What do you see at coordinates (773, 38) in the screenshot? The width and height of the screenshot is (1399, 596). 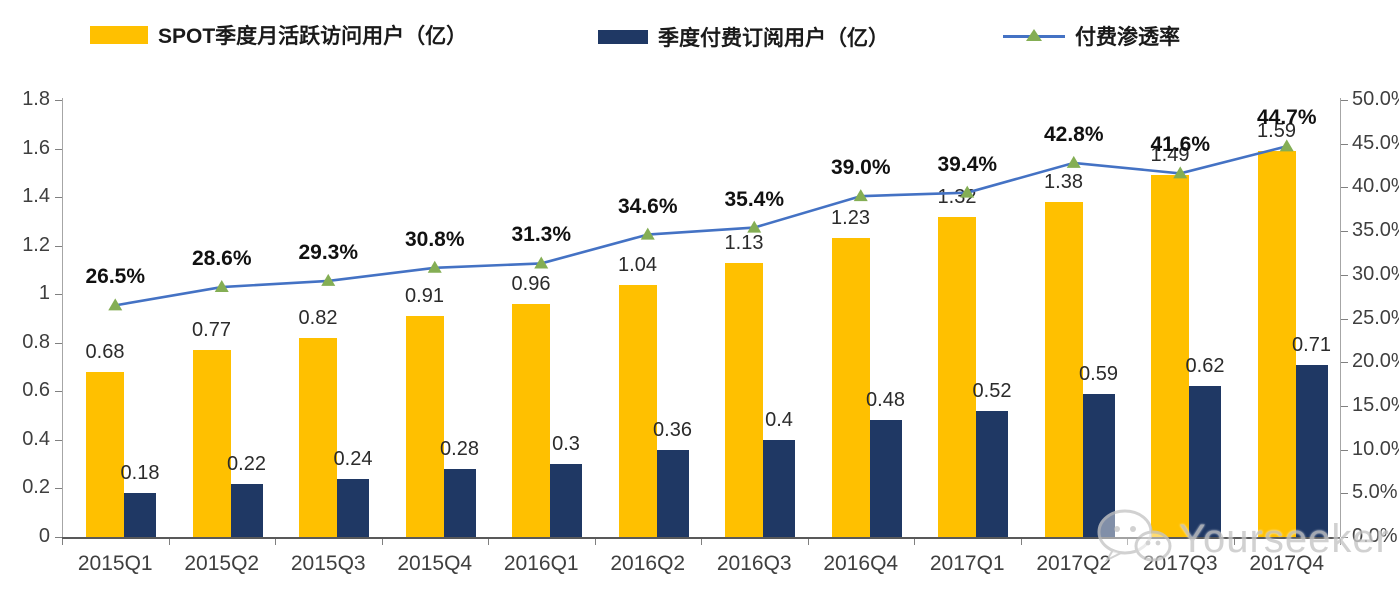 I see `subscribers-legend-label: 季度付费订阅用户（亿）` at bounding box center [773, 38].